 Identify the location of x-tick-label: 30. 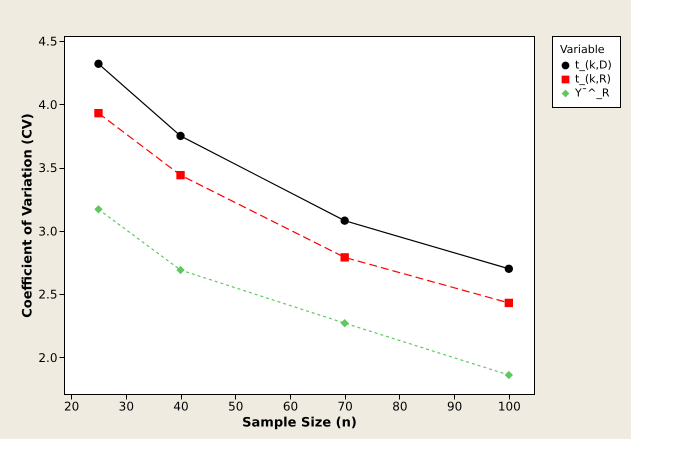
(126, 407).